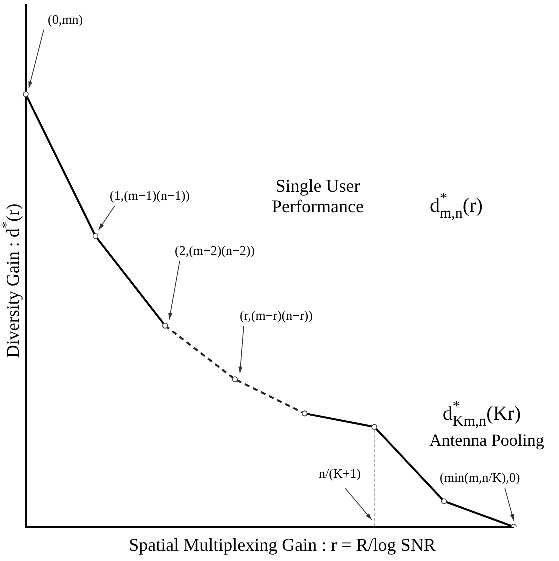  Describe the element at coordinates (66, 19) in the screenshot. I see `text: (0,mn)` at that location.